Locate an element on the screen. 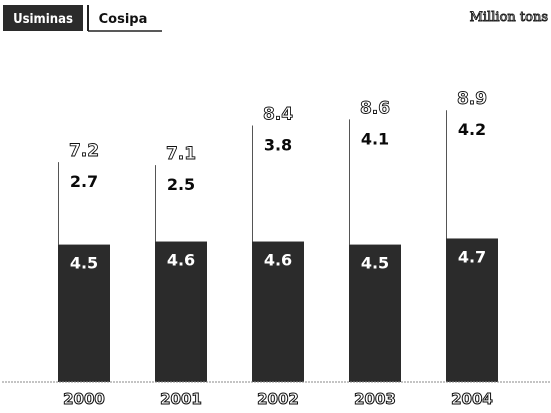  x-tick-label: 2003 is located at coordinates (375, 399).